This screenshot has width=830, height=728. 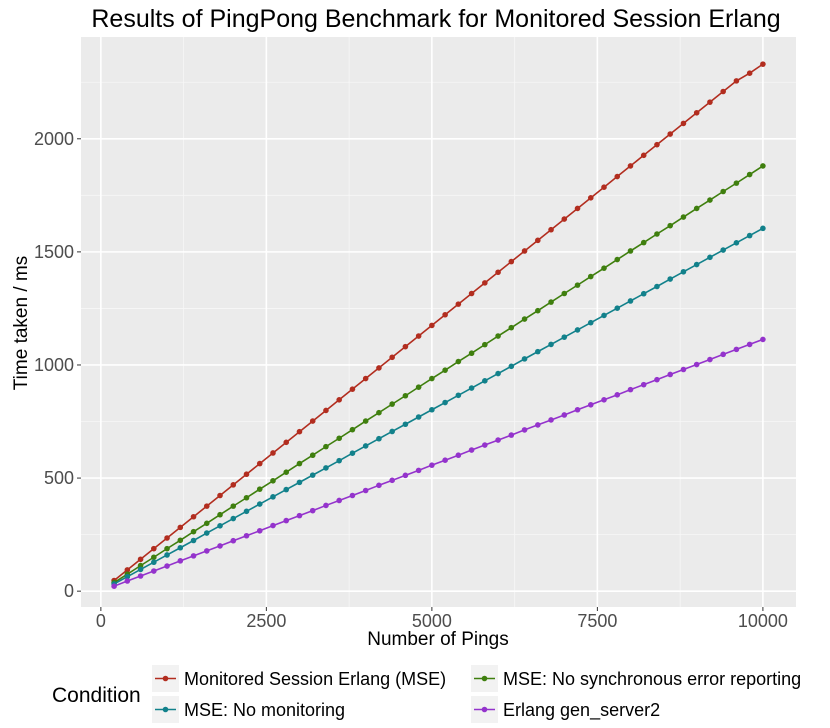 I want to click on legend-item: MSE: No synchronous error reporting, so click(x=636, y=678).